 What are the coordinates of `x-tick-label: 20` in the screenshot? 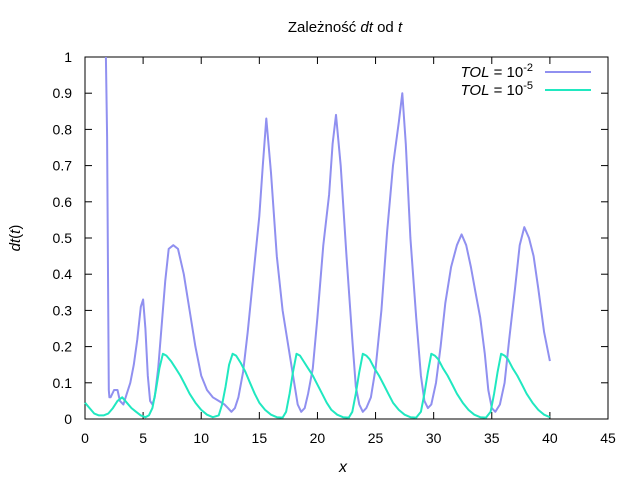 It's located at (318, 438).